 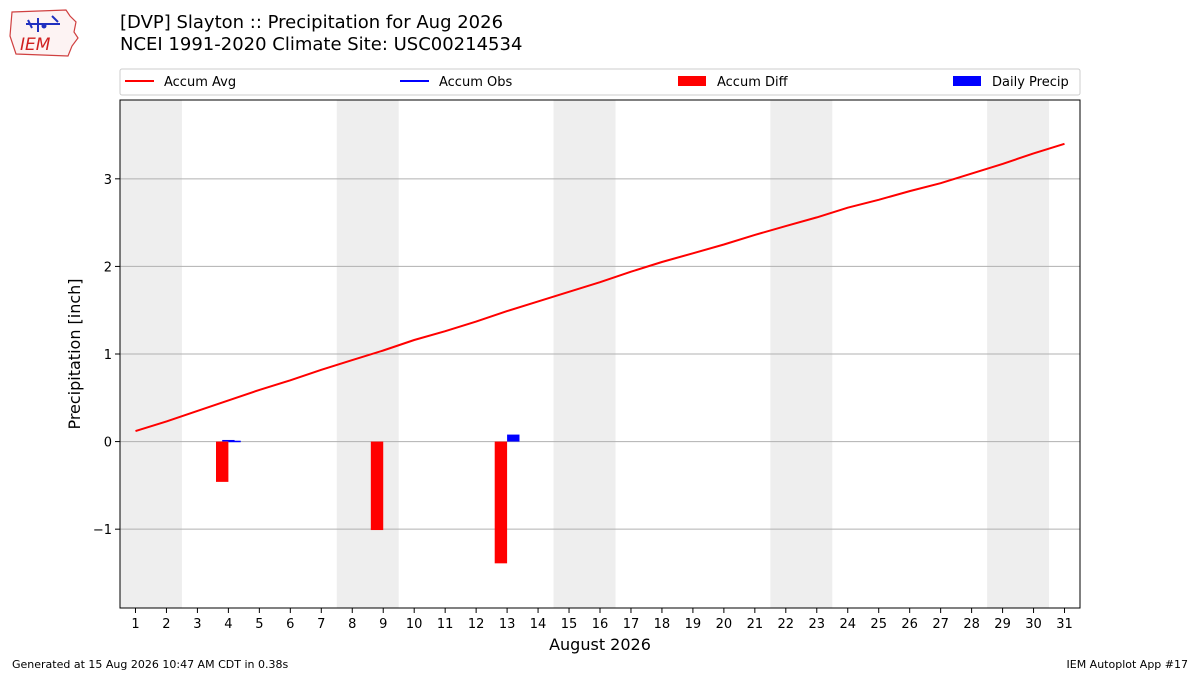 I want to click on footer-app-text: IEM Autoplot App #17, so click(x=1127, y=664).